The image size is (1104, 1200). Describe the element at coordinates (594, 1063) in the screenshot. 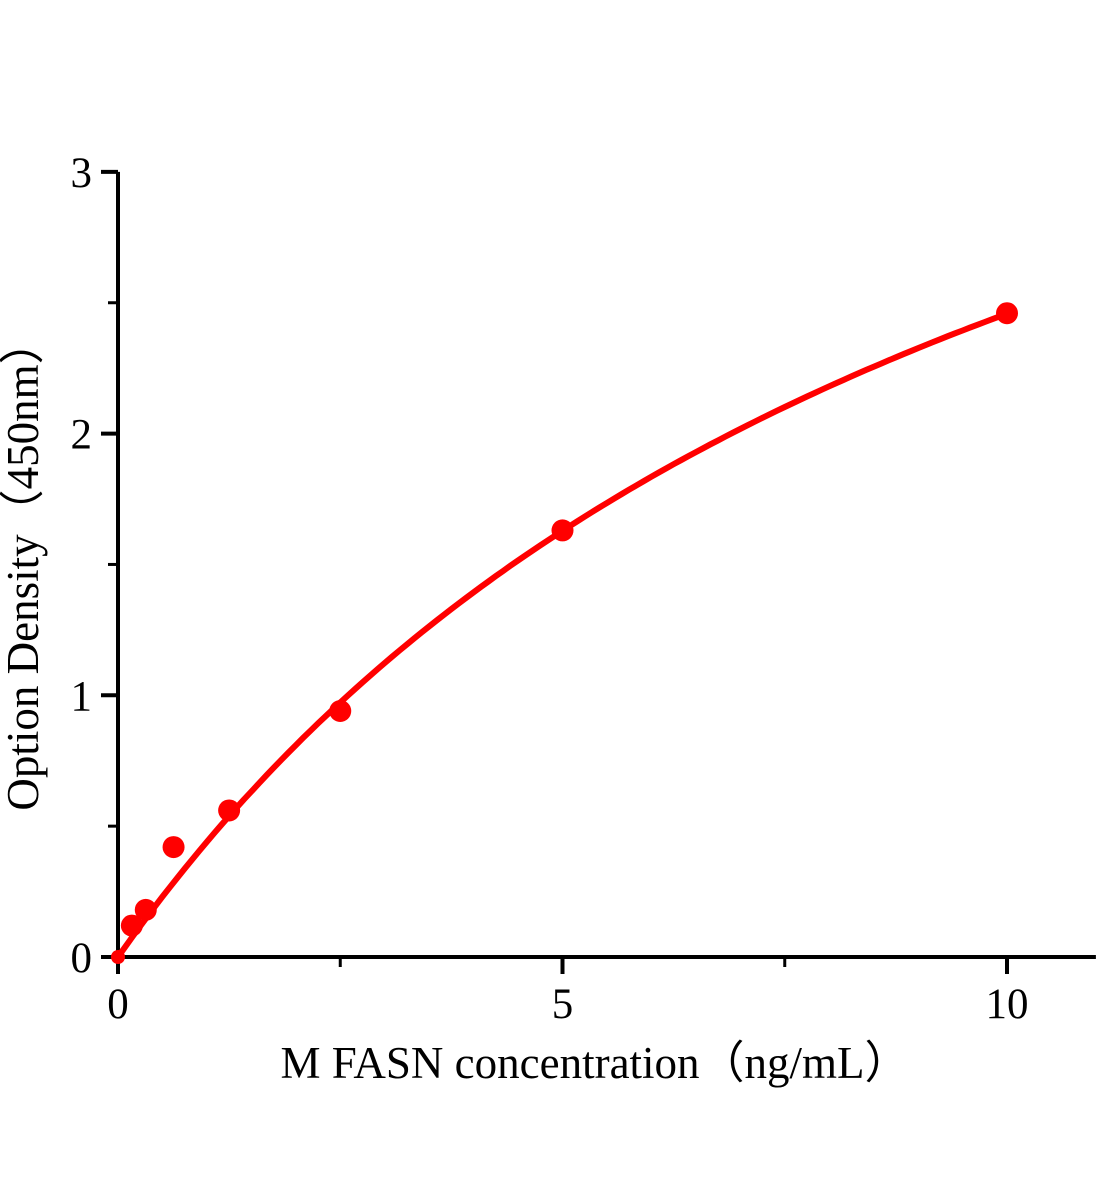

I see `x-axis-title: M FASN concentration（ng/mL）` at that location.